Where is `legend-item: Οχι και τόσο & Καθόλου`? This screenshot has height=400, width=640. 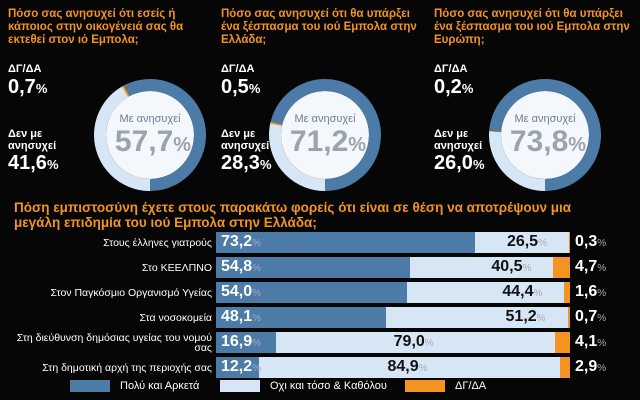 legend-item: Οχι και τόσο & Καθόλου is located at coordinates (303, 386).